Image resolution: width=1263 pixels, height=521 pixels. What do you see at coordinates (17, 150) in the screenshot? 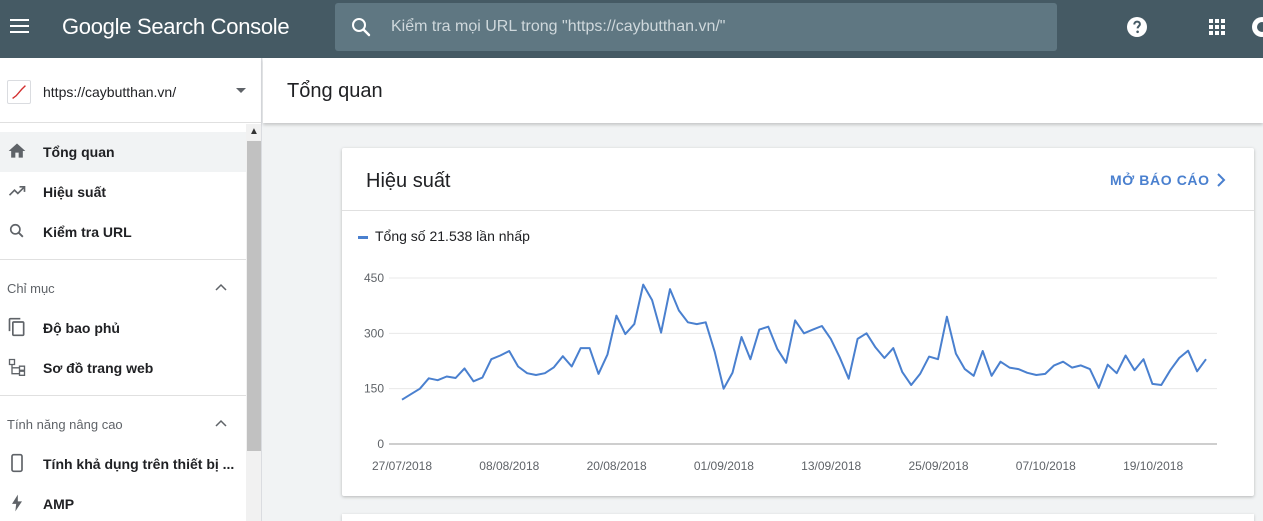
I see `home-icon` at bounding box center [17, 150].